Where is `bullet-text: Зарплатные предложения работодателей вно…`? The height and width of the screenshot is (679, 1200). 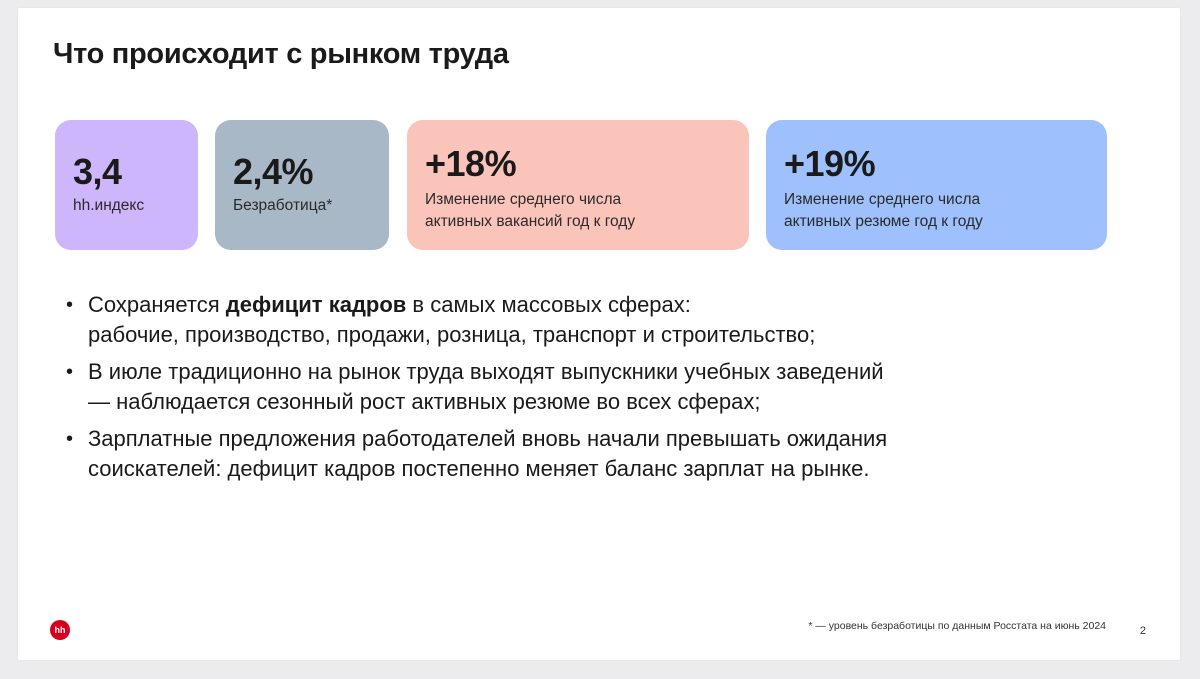 bullet-text: Зарплатные предложения работодателей вно… is located at coordinates (488, 438).